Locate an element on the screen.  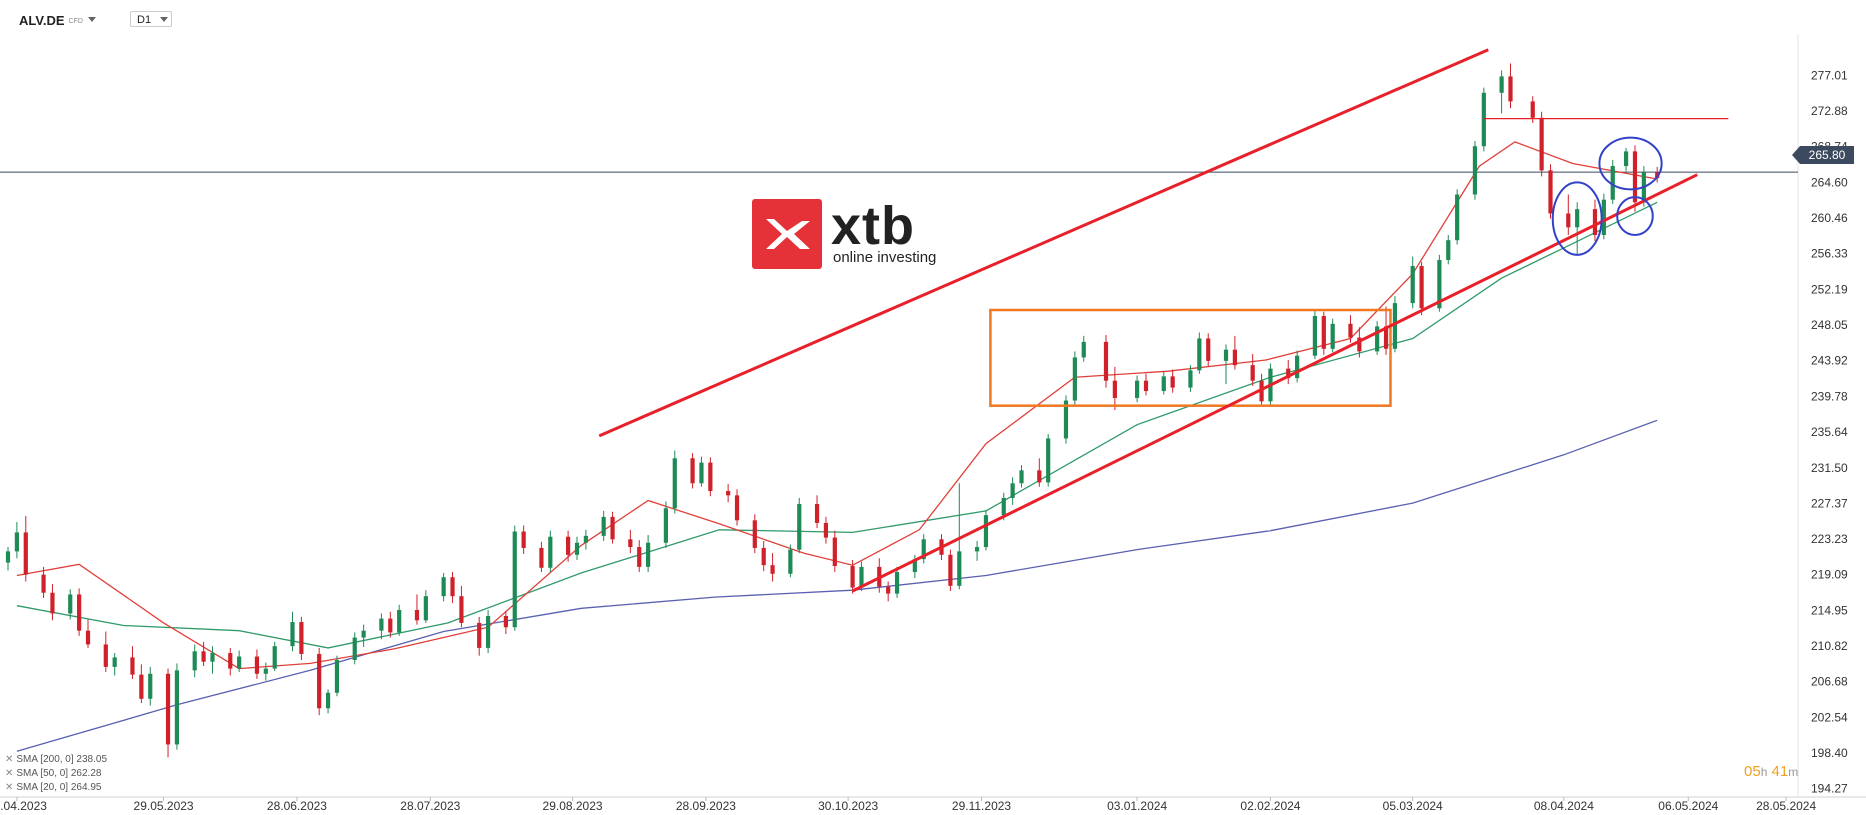
price-axis-label: 235.64 is located at coordinates (1829, 432).